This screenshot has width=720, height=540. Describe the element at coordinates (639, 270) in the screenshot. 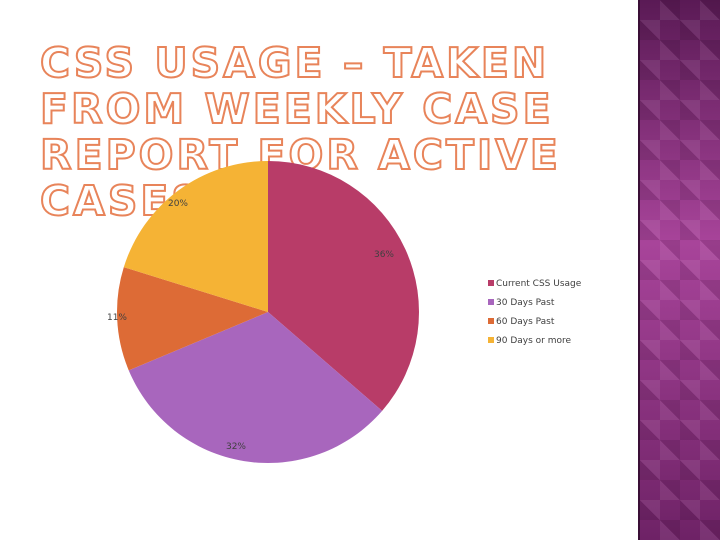

I see `side-panel-divider` at that location.